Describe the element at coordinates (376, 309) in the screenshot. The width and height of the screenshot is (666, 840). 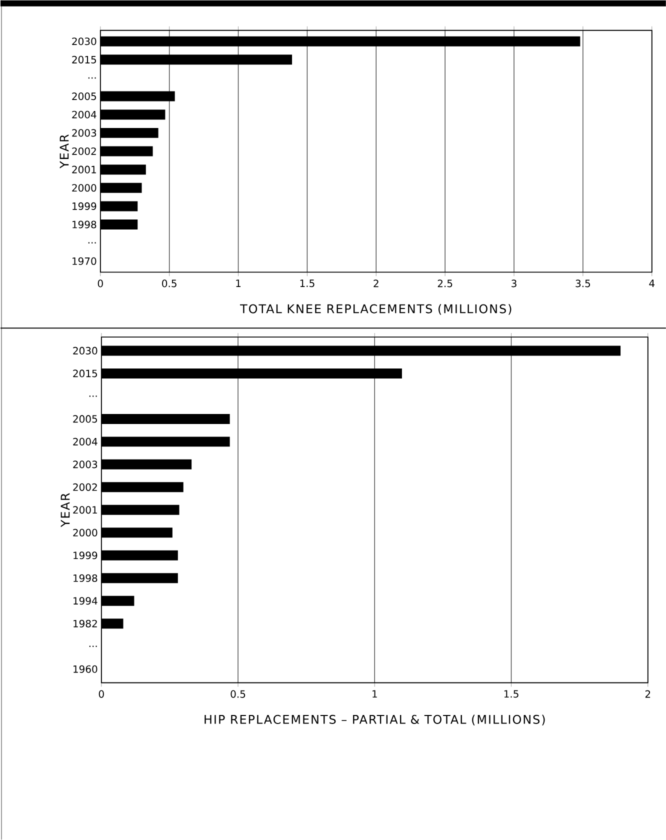
I see `x-axis-title: TOTAL KNEE REPLACEMENTS (MILLIONS)` at that location.